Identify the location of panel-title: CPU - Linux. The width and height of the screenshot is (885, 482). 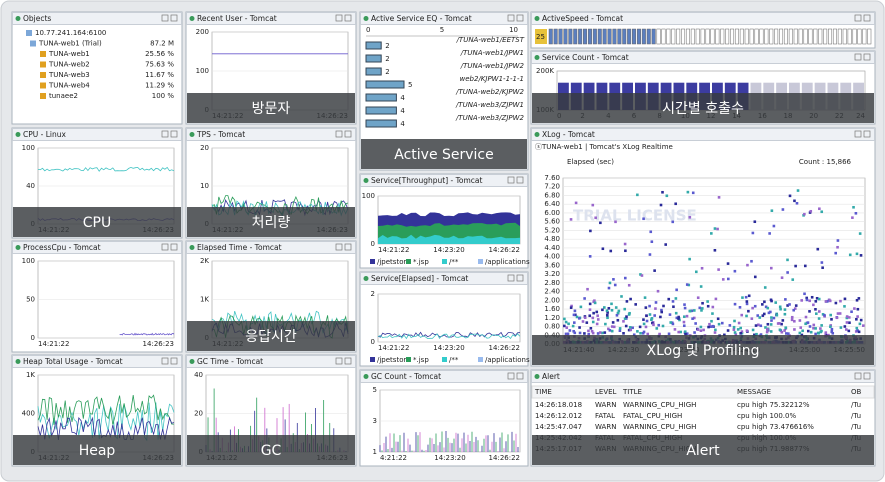
(44, 134).